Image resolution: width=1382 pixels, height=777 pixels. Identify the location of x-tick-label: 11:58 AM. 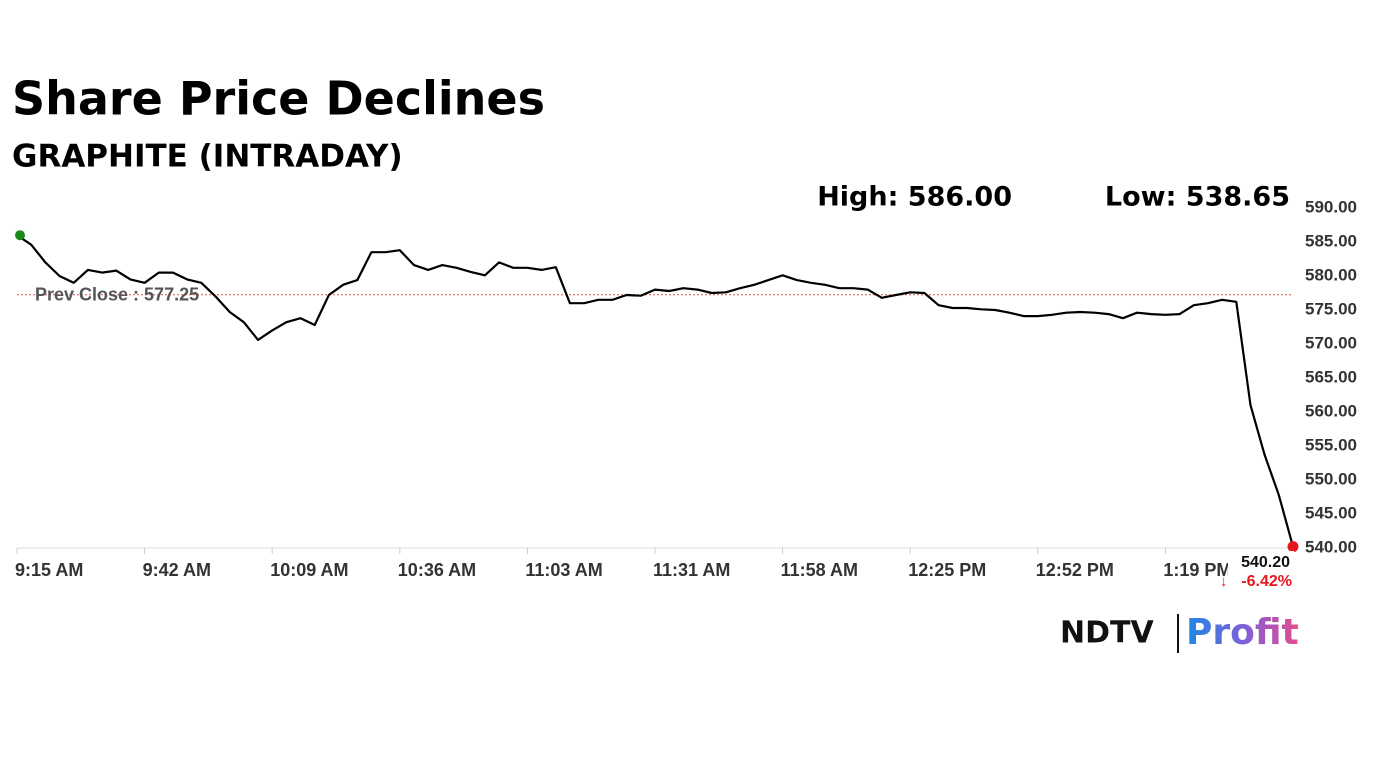
(819, 570).